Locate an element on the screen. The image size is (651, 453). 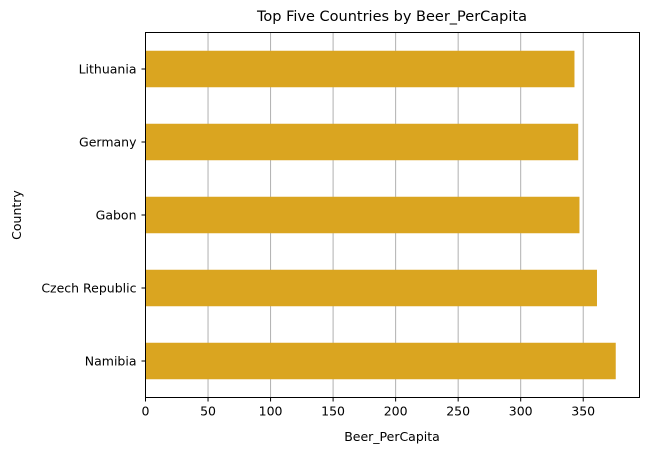
bar-namibia is located at coordinates (380, 361).